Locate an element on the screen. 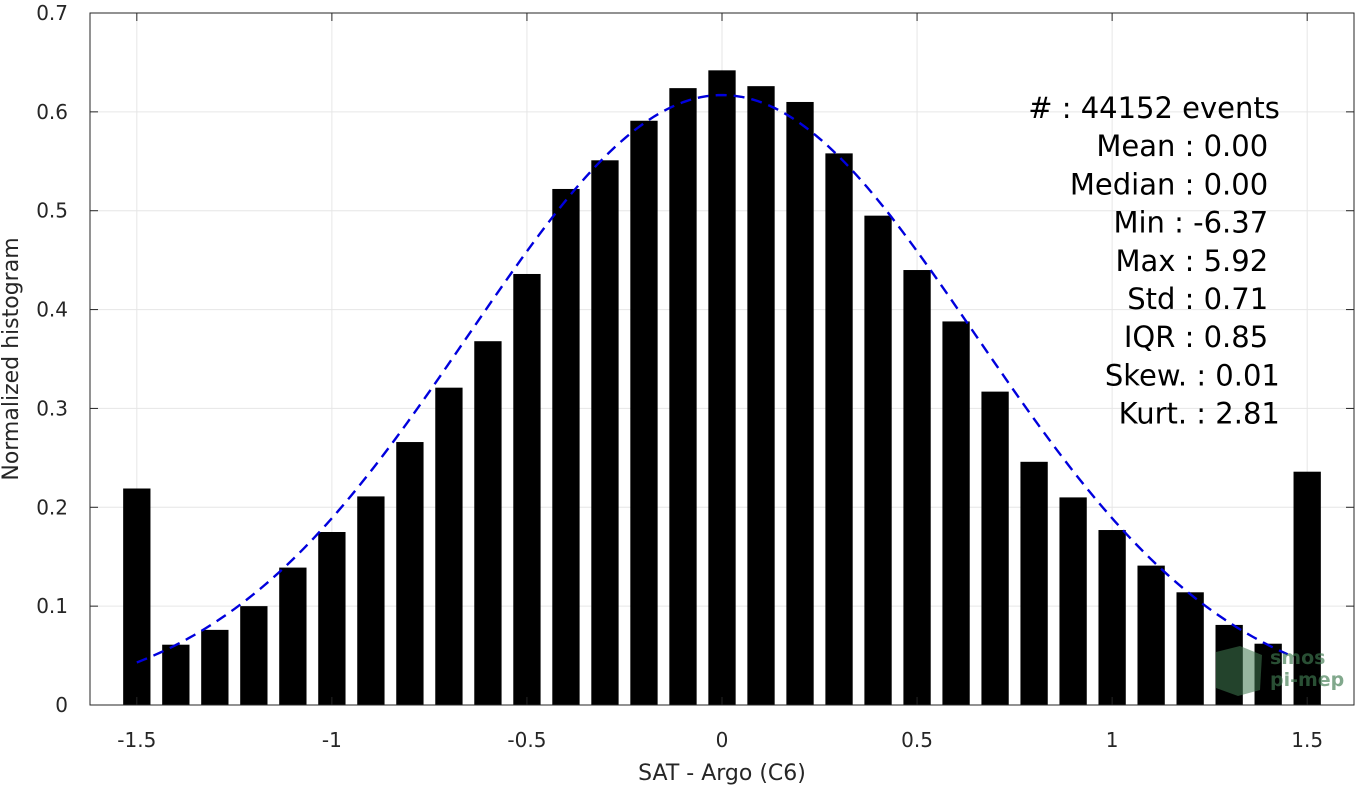 The width and height of the screenshot is (1367, 787). x-axis-label: SAT - Argo (C6) is located at coordinates (722, 773).